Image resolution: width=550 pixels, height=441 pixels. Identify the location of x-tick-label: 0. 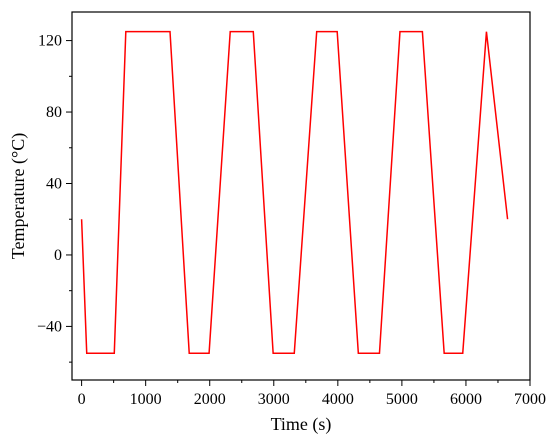
(82, 399).